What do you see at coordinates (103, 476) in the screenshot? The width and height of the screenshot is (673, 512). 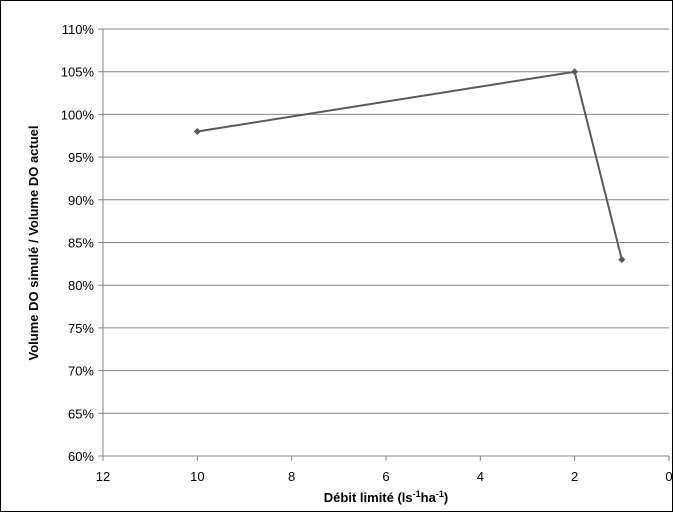 I see `x-tick-label: 12` at bounding box center [103, 476].